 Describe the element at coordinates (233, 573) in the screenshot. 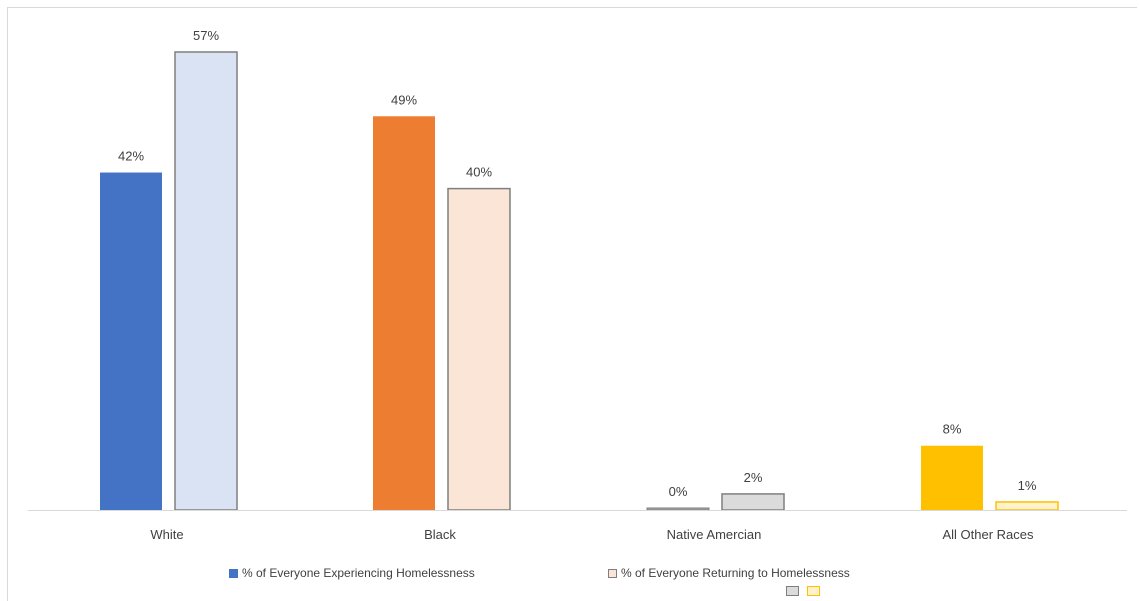

I see `legend-swatch-experiencing` at that location.